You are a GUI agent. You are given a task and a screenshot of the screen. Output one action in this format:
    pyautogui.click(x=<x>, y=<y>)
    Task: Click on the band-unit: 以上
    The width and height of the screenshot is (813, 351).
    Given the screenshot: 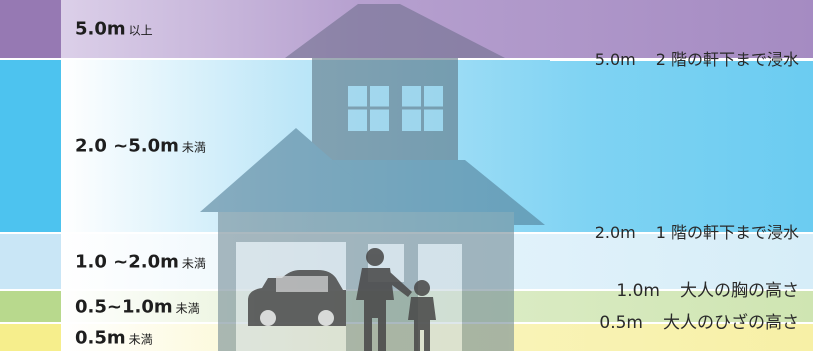 What is the action you would take?
    pyautogui.click(x=140, y=30)
    